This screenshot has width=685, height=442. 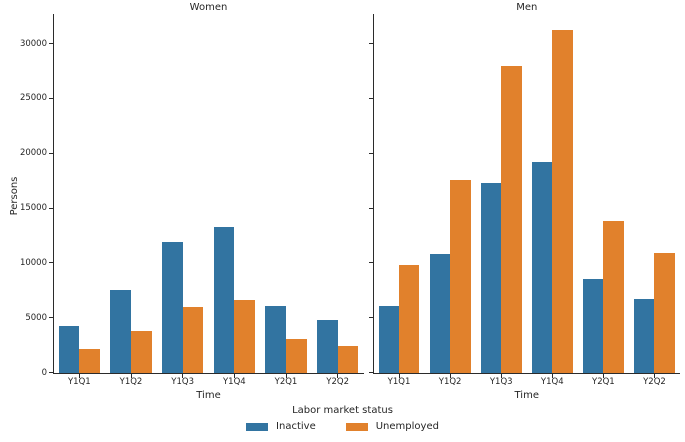 What do you see at coordinates (33, 262) in the screenshot?
I see `y-tick-label: 10000` at bounding box center [33, 262].